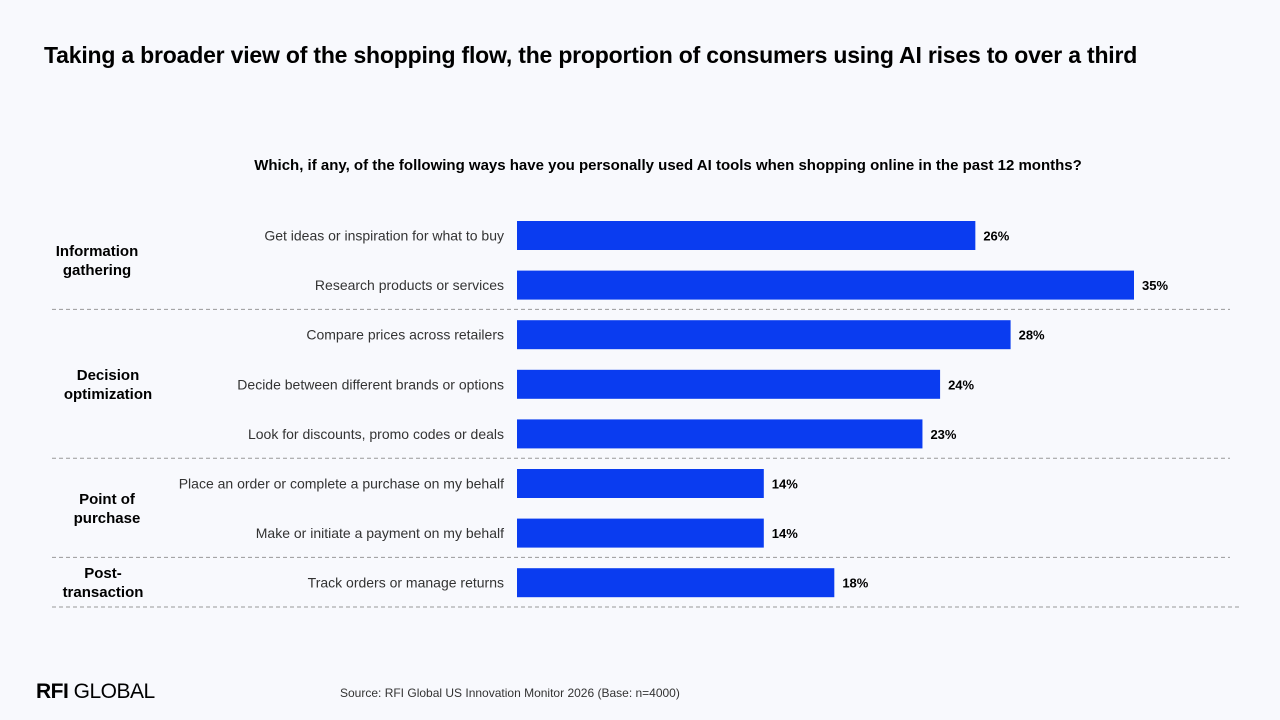 This screenshot has height=720, width=1280. Describe the element at coordinates (855, 583) in the screenshot. I see `value-label-8: 18%` at that location.